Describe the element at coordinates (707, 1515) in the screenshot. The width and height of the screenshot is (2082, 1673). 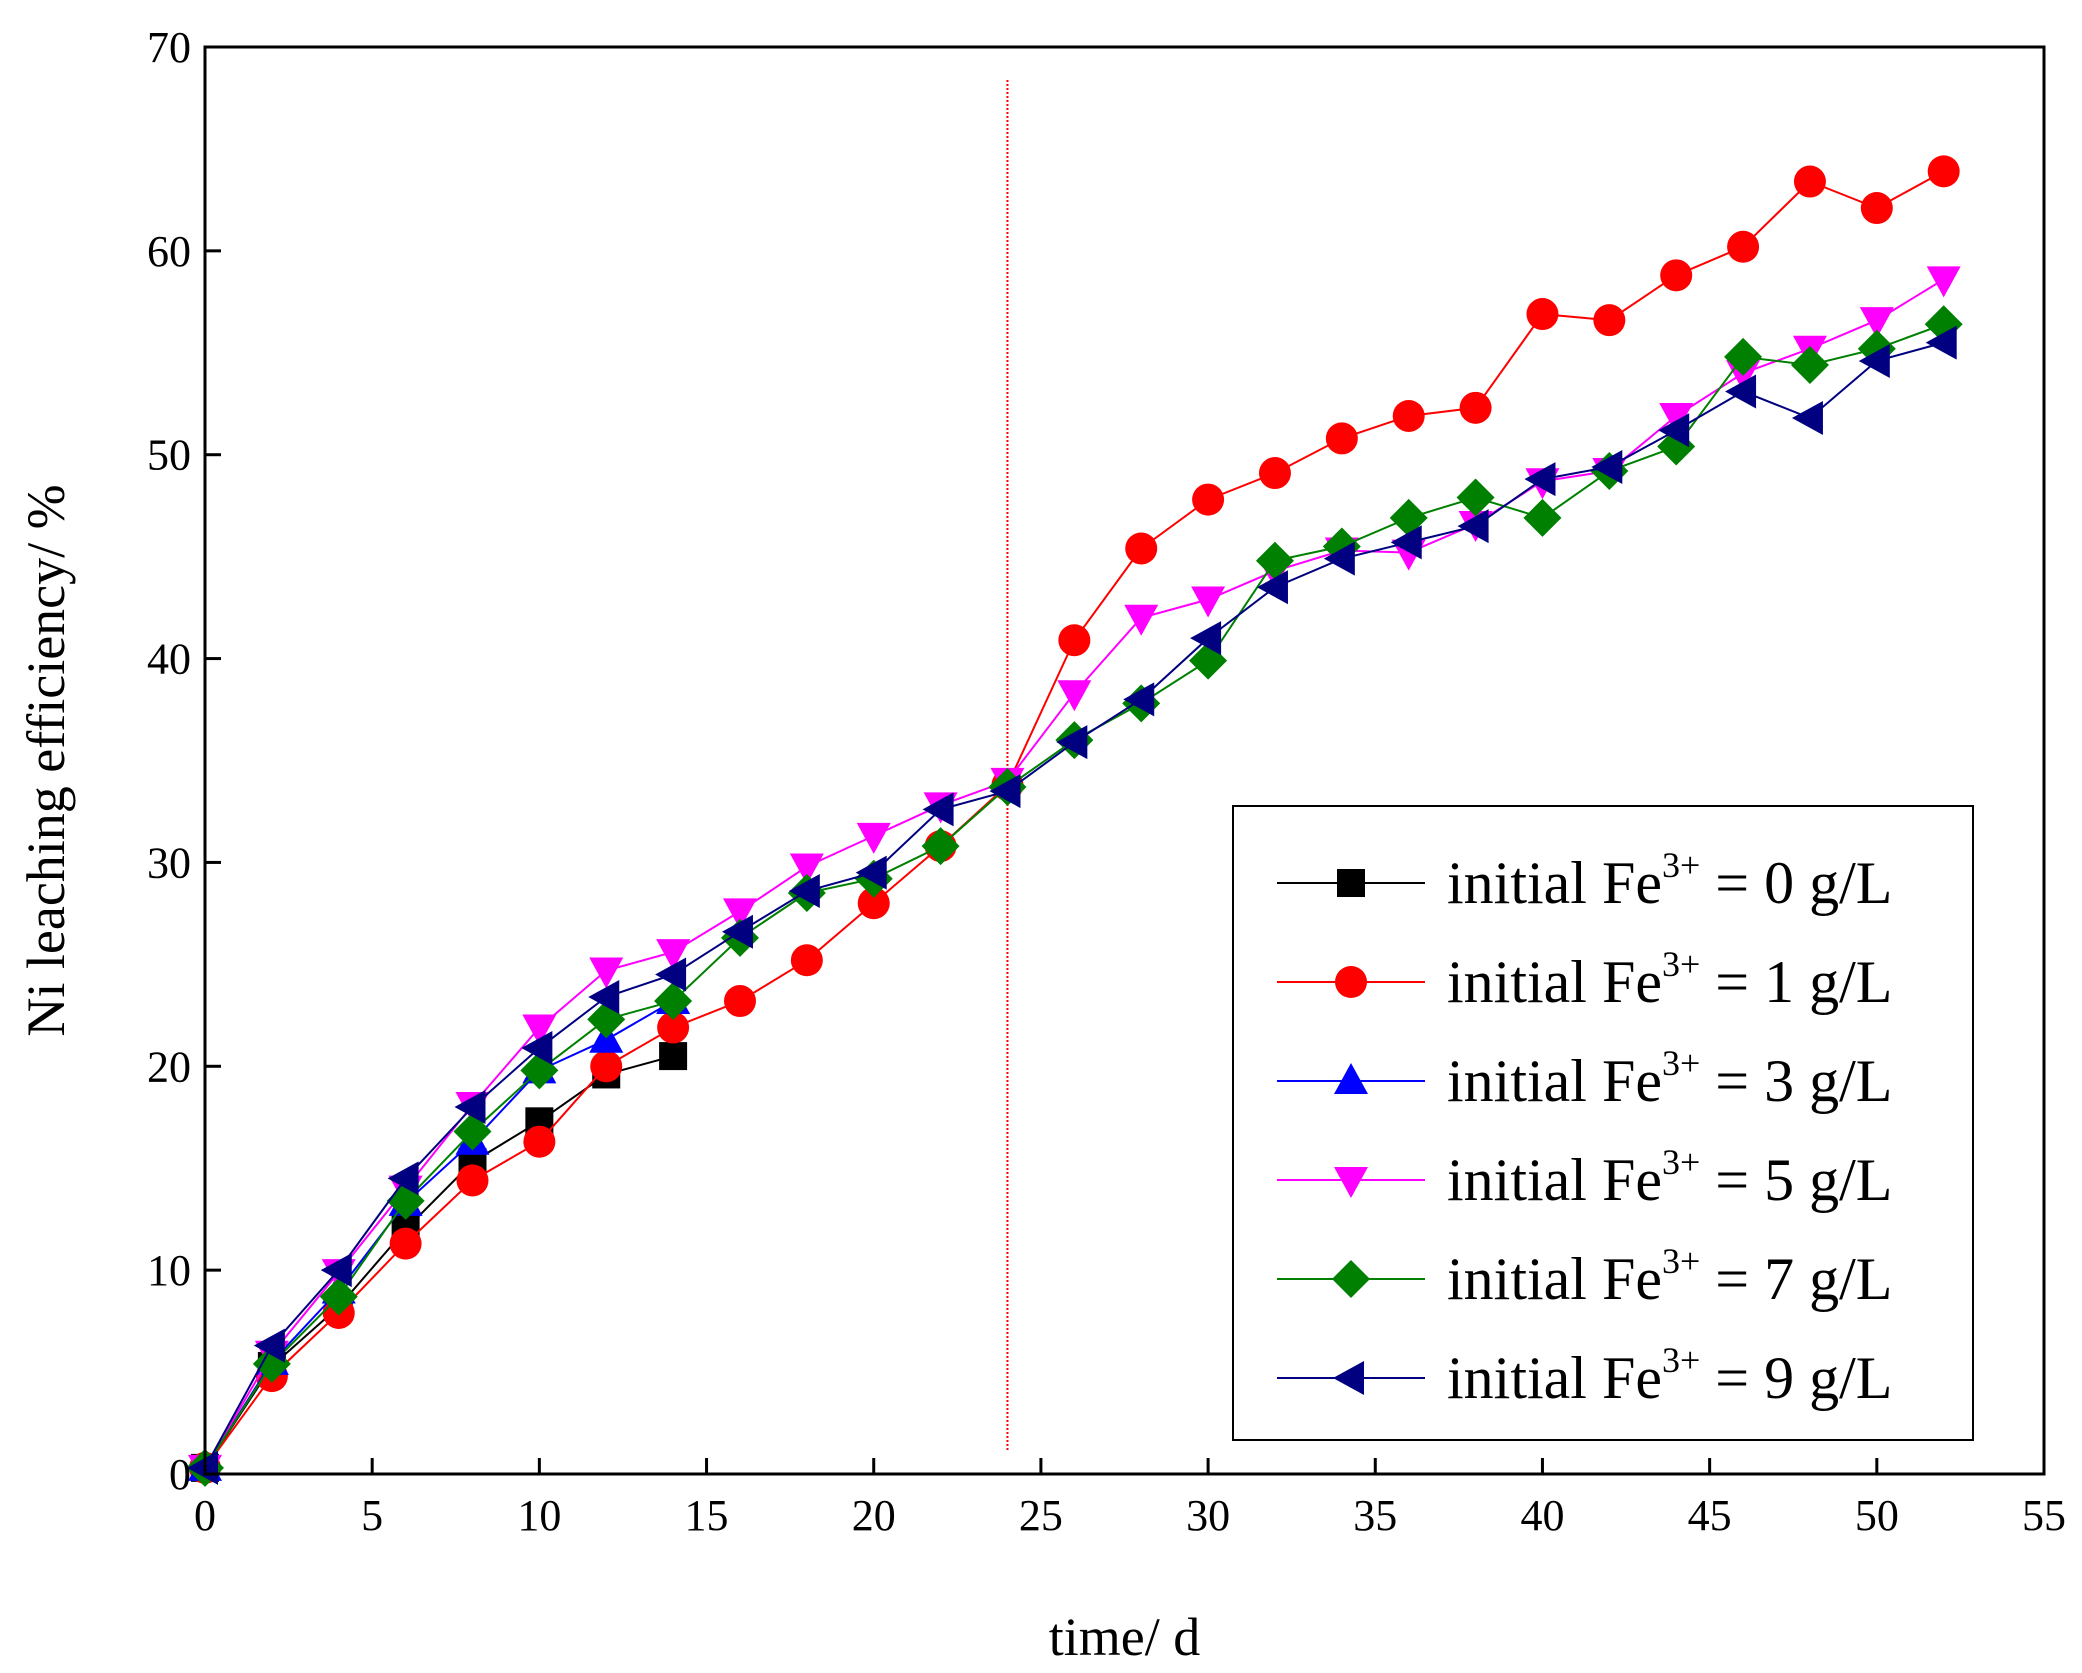
I see `x-tick-label: 15` at that location.